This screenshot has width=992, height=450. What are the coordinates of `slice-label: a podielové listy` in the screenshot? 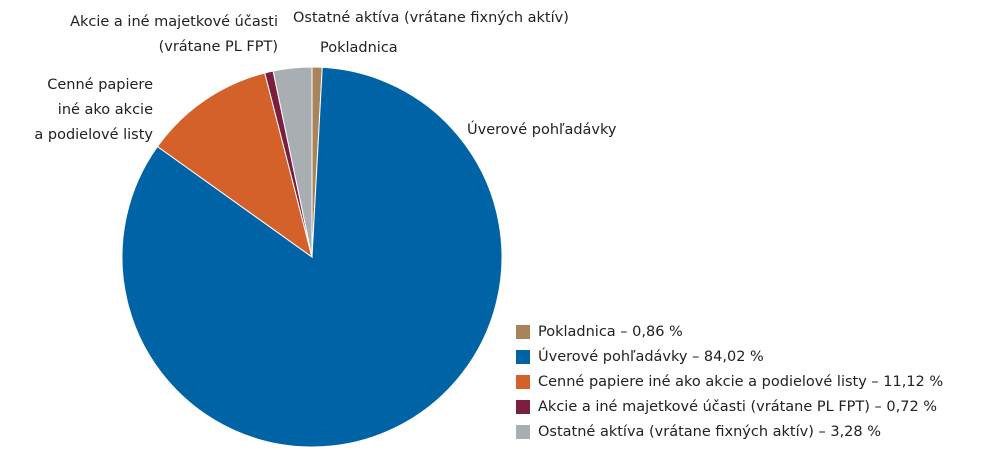 It's located at (93, 135).